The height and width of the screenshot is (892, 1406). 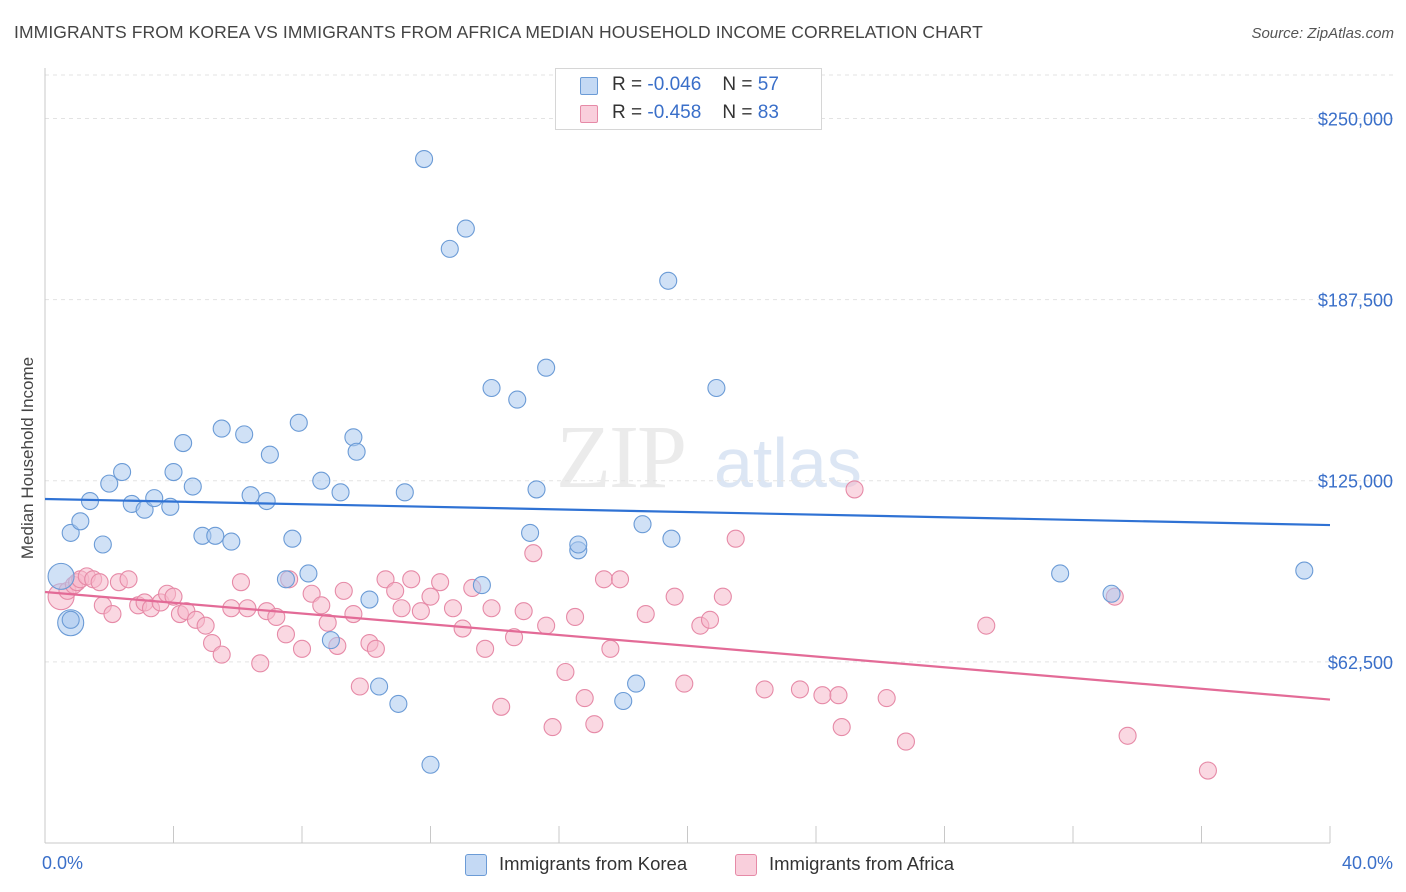 What do you see at coordinates (746, 865) in the screenshot?
I see `bottom-legend-swatch-africa` at bounding box center [746, 865].